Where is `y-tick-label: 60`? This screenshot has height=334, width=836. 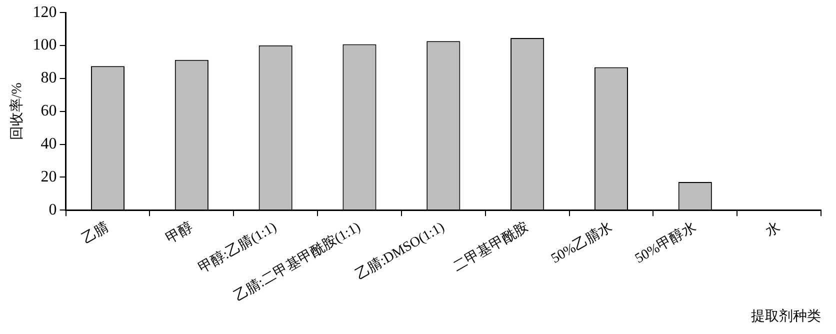
y-tick-label: 60 is located at coordinates (48, 111).